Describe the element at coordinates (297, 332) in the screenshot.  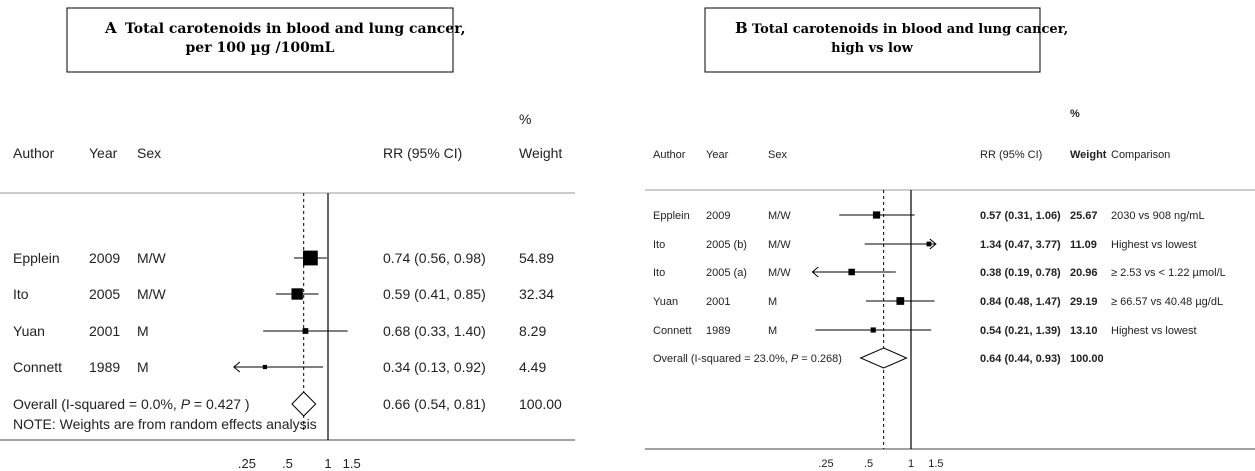
I see `panel-a-plot-area: .25 .5 1 1.5` at that location.